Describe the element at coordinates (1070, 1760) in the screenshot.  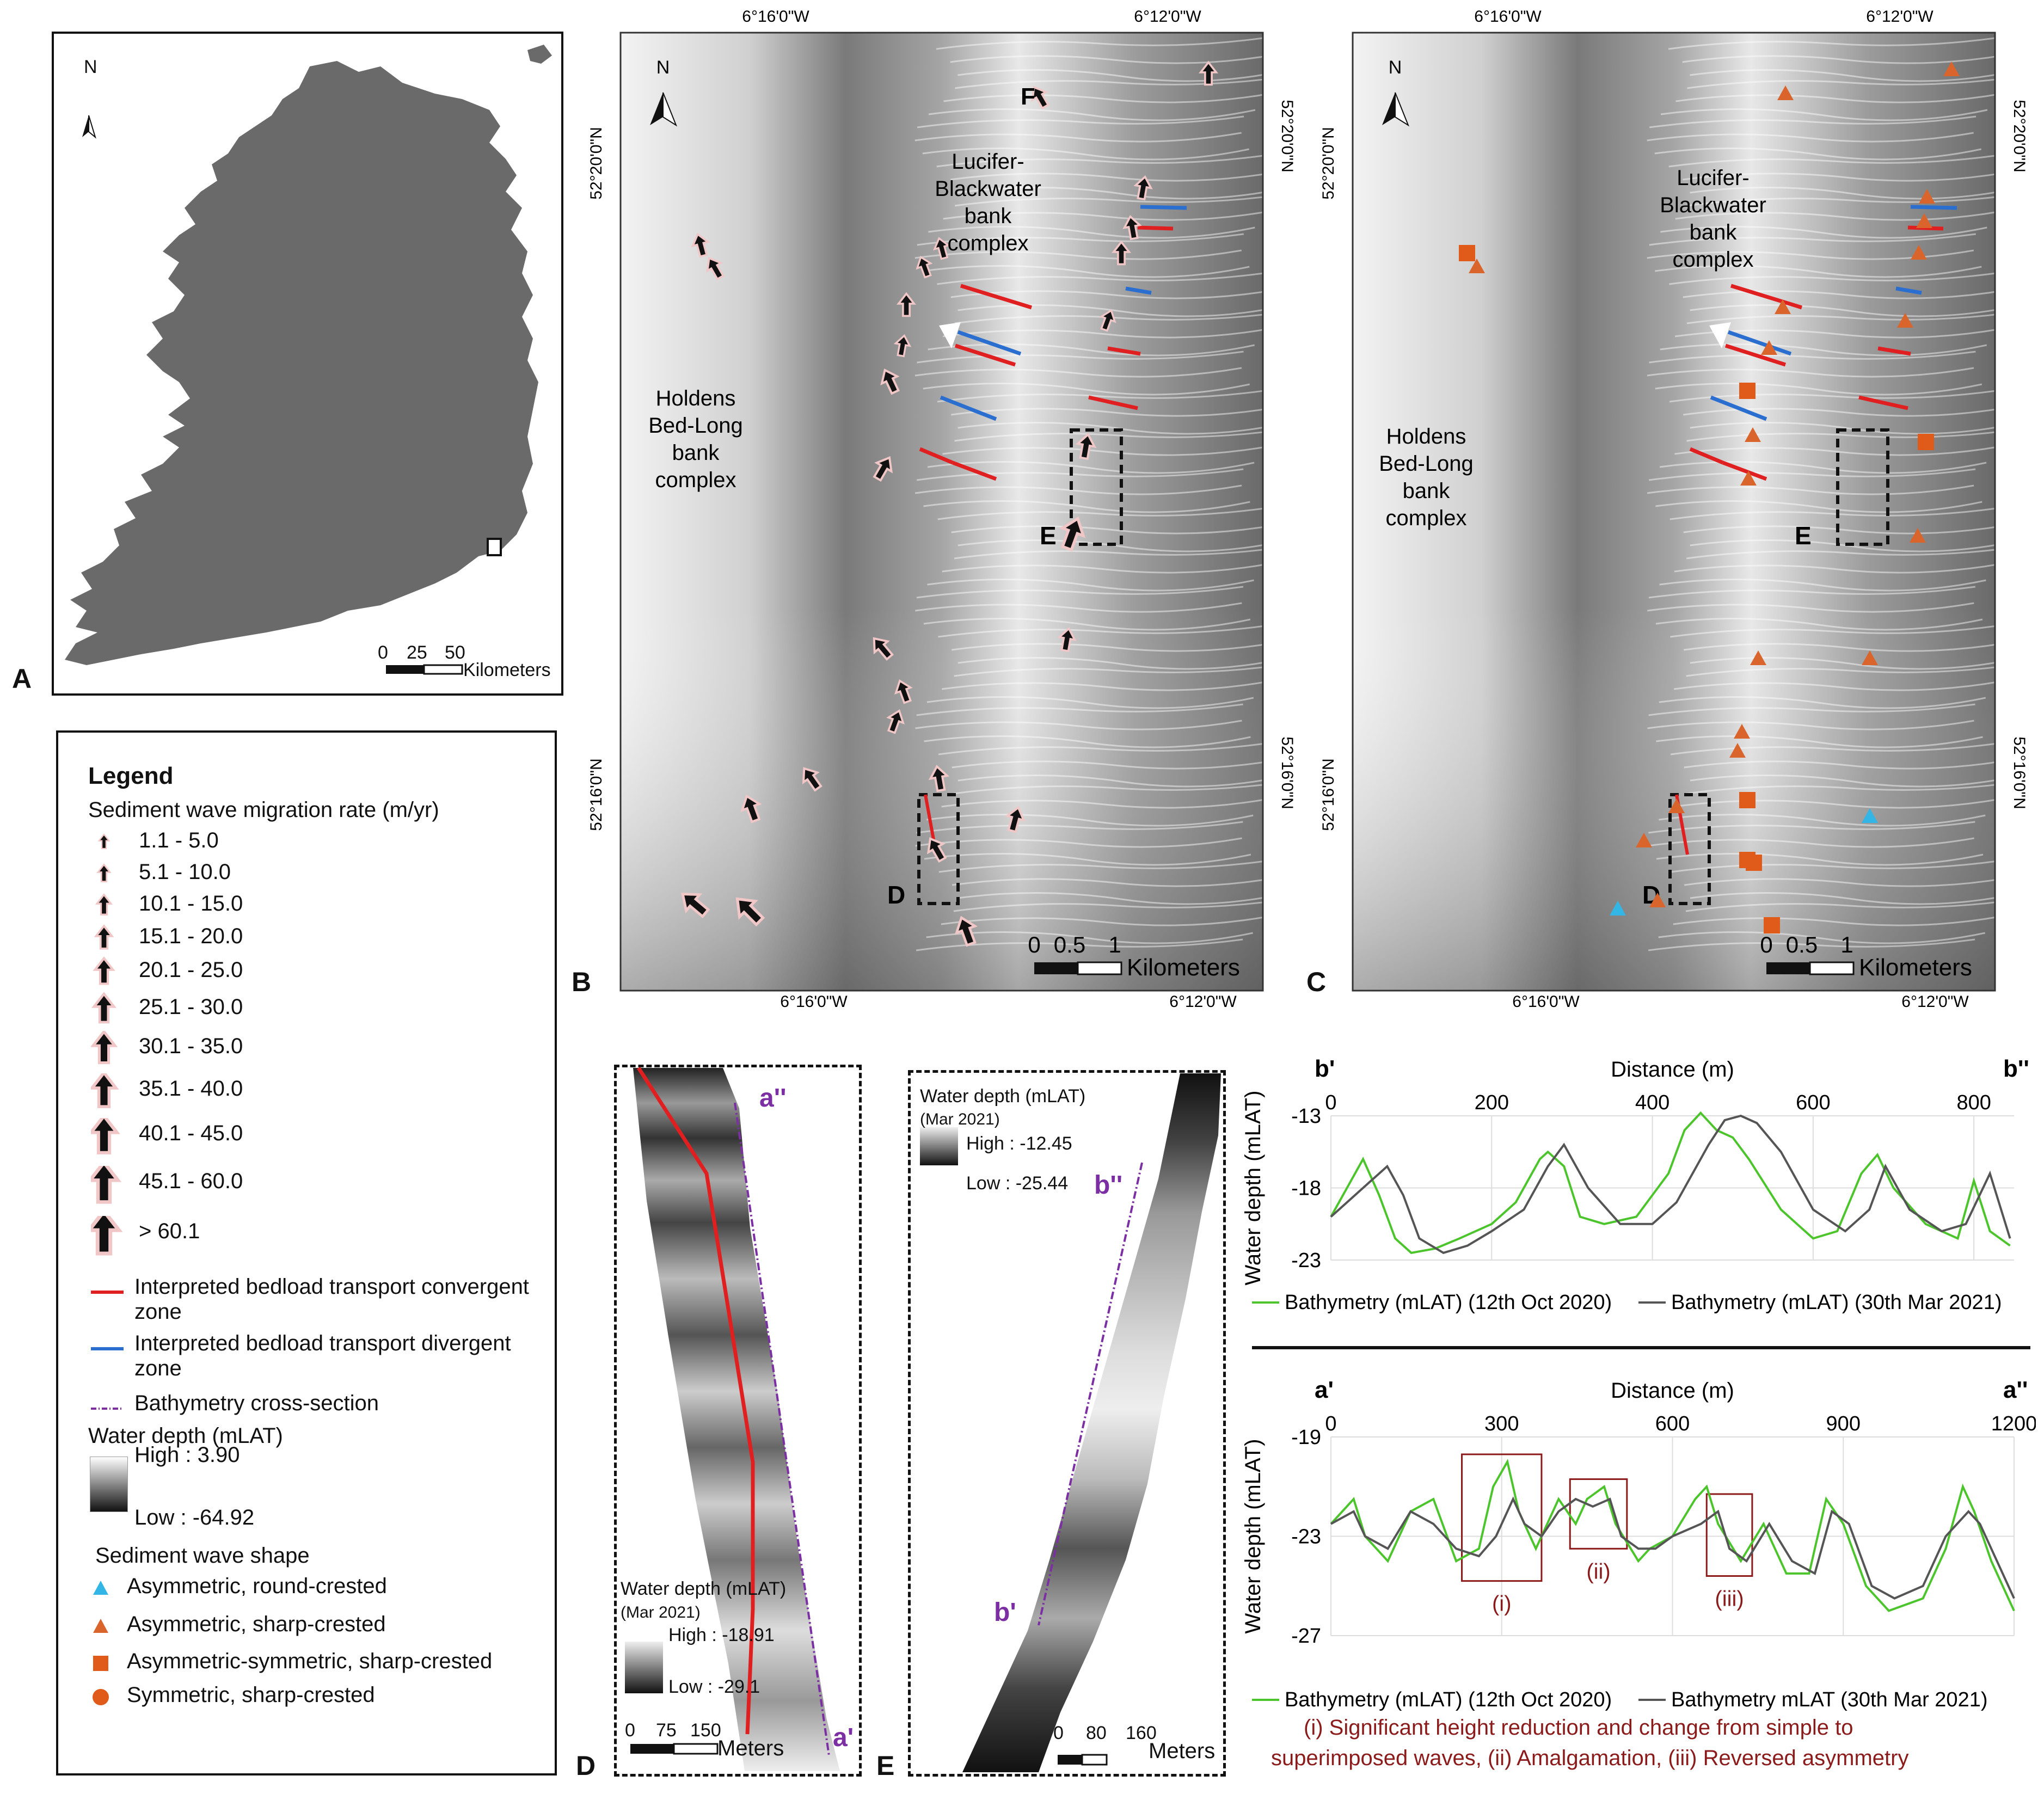
I see `panel-e-scale-dark` at that location.